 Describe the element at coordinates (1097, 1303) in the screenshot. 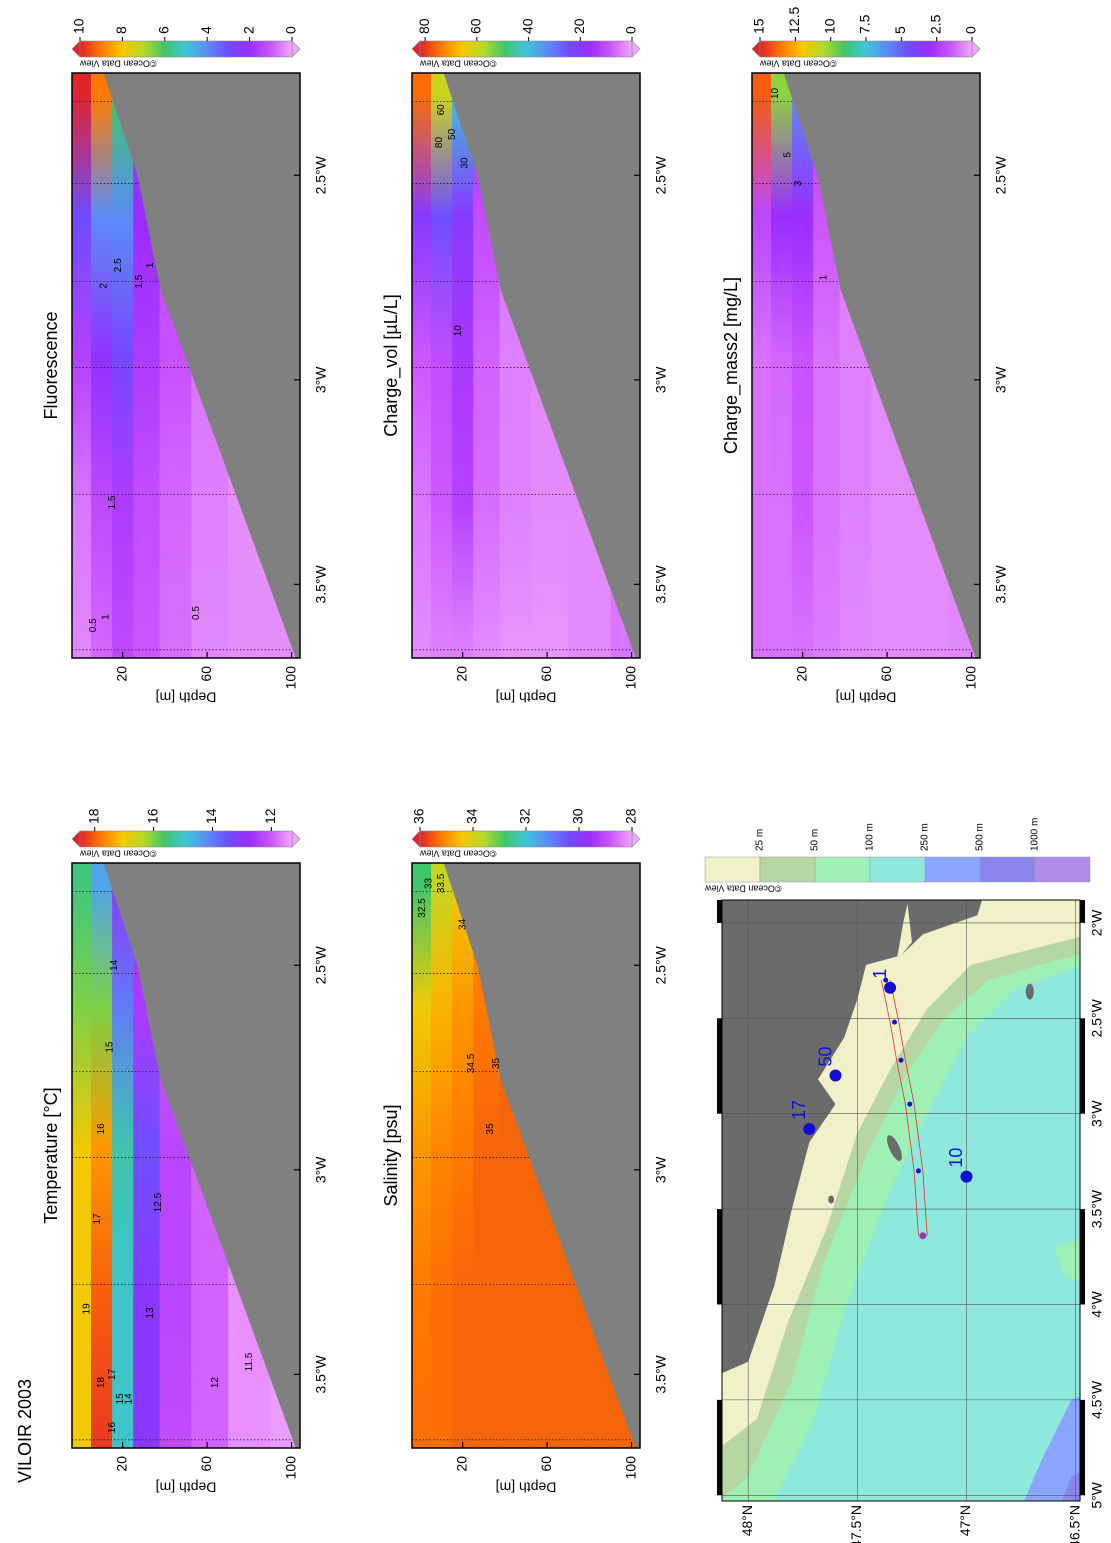

I see `x-tick-label: 4°W` at that location.